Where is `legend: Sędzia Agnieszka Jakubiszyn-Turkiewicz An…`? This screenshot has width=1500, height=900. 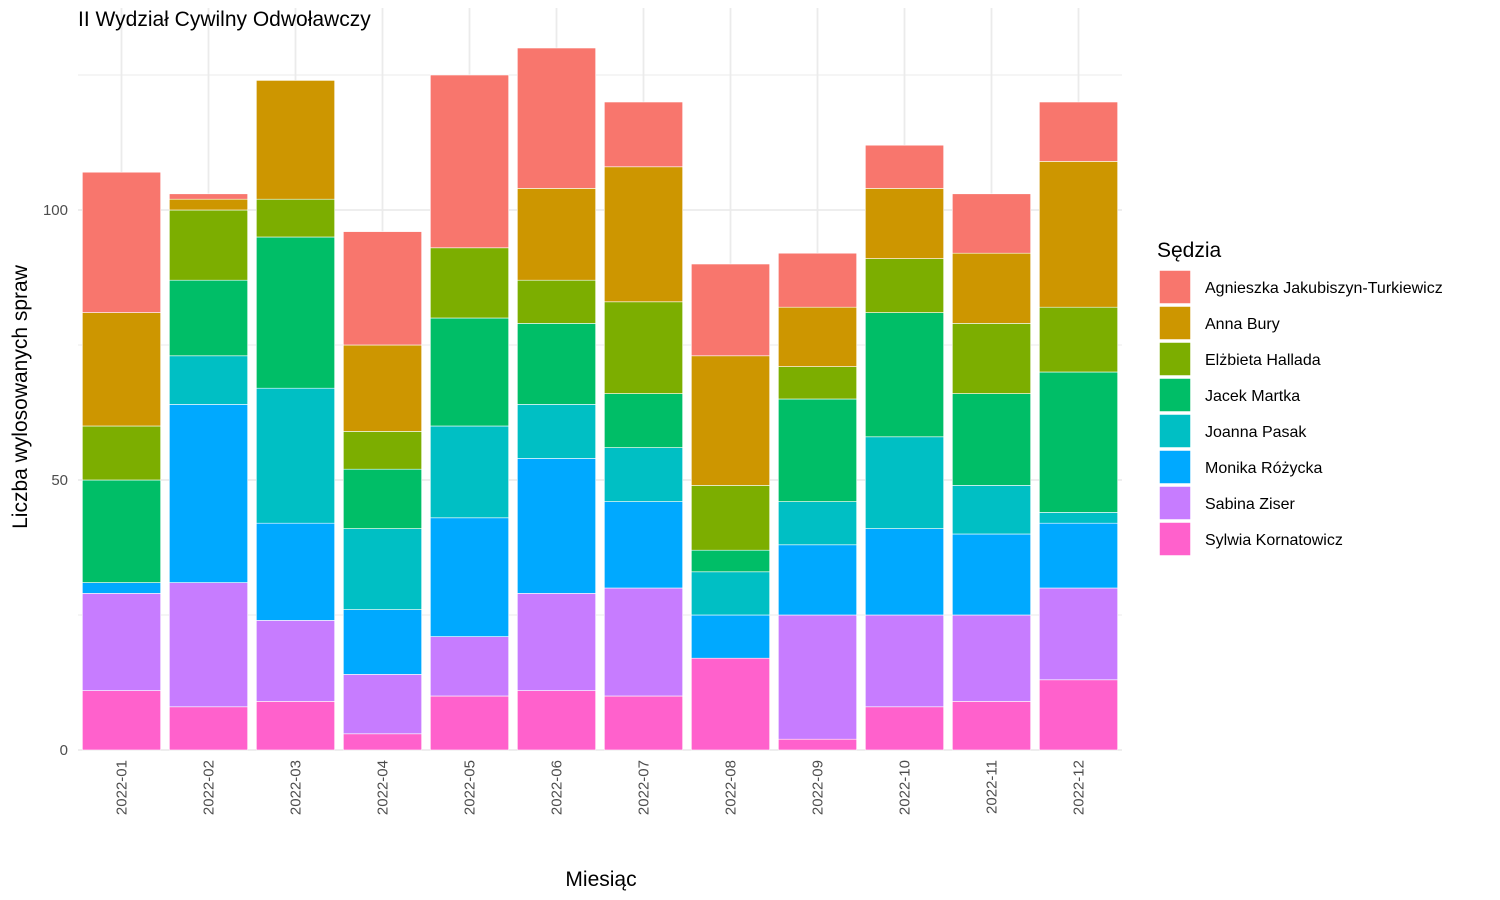 legend: Sędzia Agnieszka Jakubiszyn-Turkiewicz An… is located at coordinates (1300, 398).